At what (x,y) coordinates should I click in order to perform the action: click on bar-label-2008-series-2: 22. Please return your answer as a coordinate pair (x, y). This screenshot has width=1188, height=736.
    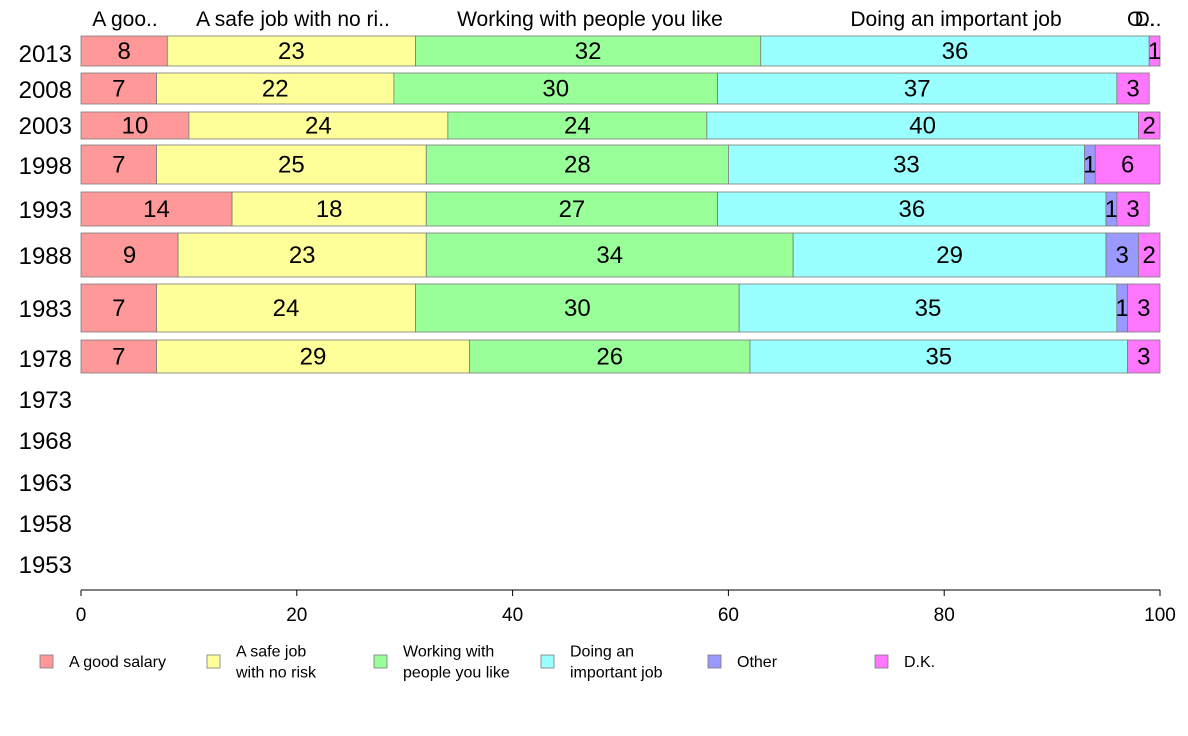
    Looking at the image, I should click on (275, 89).